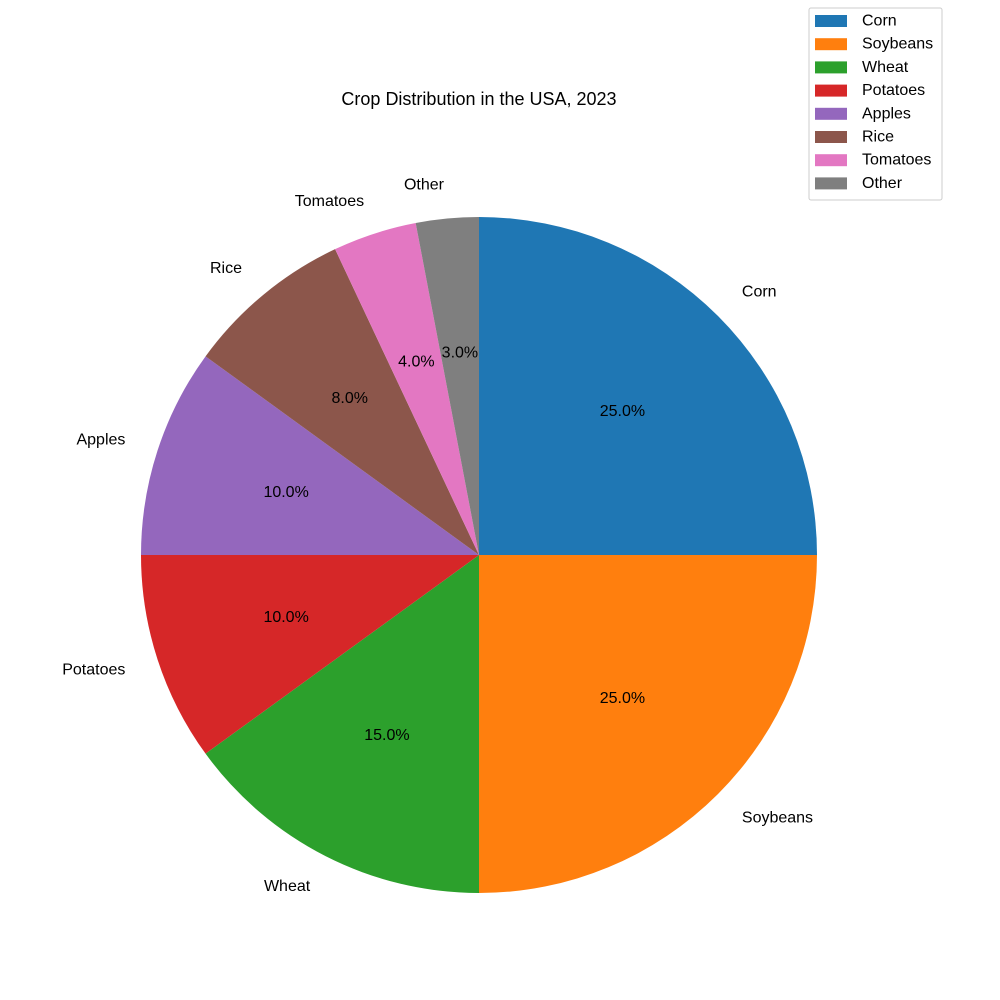  What do you see at coordinates (622, 411) in the screenshot?
I see `percent-label-corn: 25.0%` at bounding box center [622, 411].